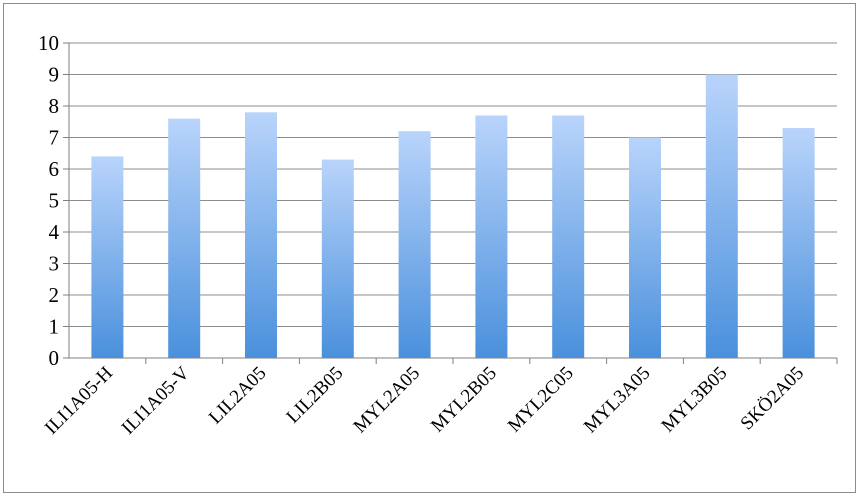 Image resolution: width=860 pixels, height=497 pixels. I want to click on y-tick-labels: 0 1 2 3 4 5 6 7 8 9 10, so click(49, 200).